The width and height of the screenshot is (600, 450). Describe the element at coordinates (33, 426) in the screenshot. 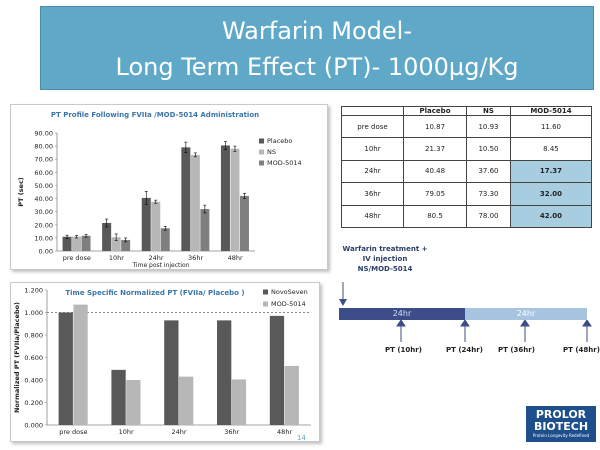

I see `y-tick-label: 0.000` at that location.